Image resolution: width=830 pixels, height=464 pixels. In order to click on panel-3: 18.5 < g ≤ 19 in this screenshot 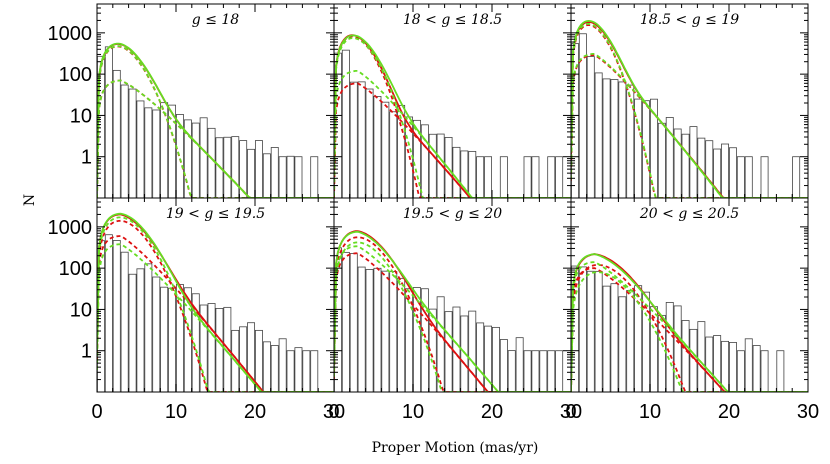, I will do `click(689, 101)`.